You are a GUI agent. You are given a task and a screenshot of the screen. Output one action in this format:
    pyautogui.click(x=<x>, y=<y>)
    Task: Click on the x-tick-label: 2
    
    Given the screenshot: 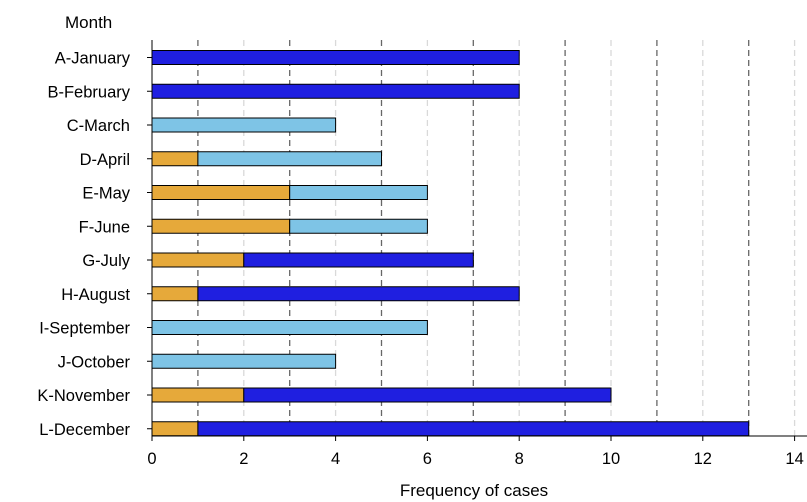 What is the action you would take?
    pyautogui.click(x=243, y=459)
    